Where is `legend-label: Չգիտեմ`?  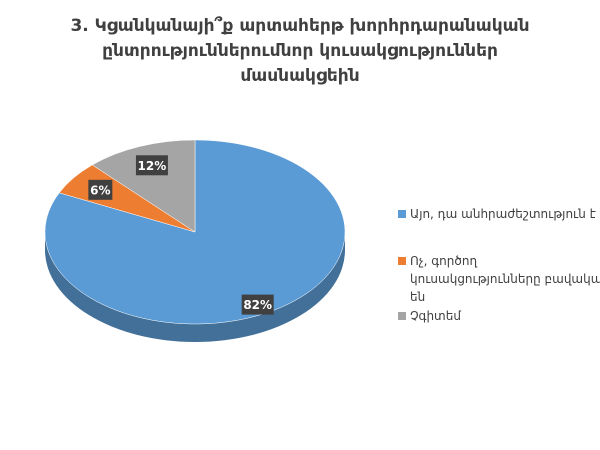
legend-label: Չգիտեմ is located at coordinates (435, 316).